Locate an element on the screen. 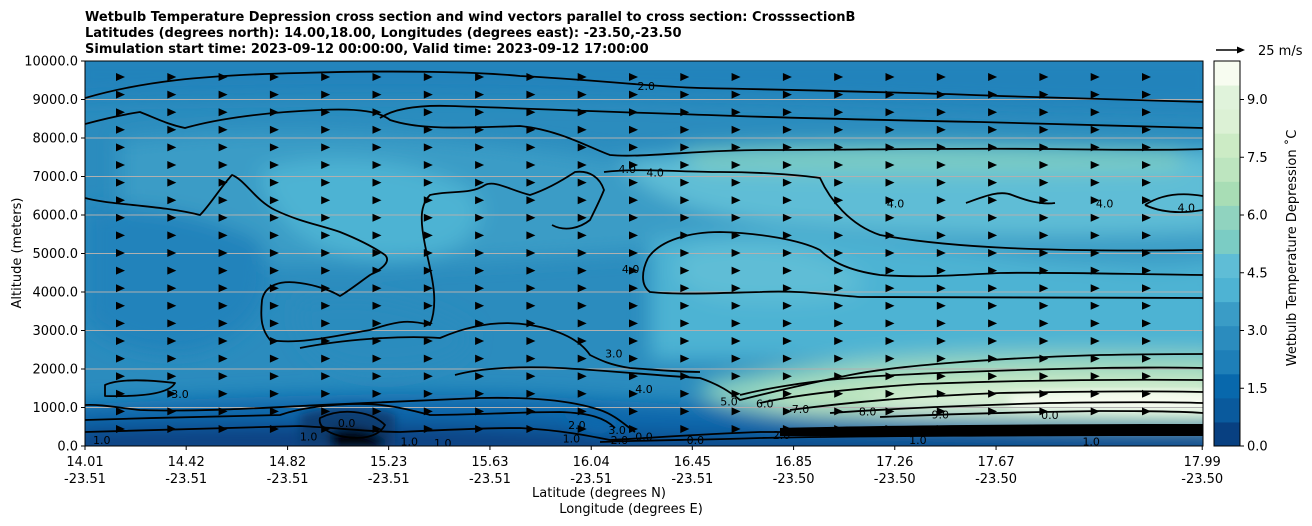 Image resolution: width=1312 pixels, height=526 pixels. x-tick-label-lat: 16.45 is located at coordinates (692, 462).